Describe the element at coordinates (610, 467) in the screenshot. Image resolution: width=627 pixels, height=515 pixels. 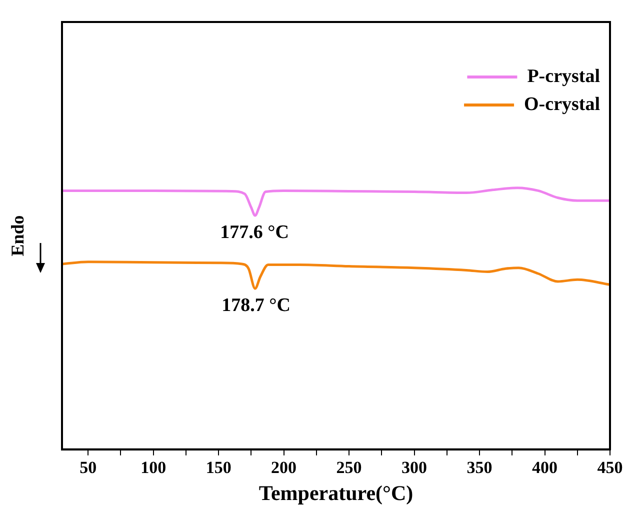
I see `x-tick-label: 450` at that location.